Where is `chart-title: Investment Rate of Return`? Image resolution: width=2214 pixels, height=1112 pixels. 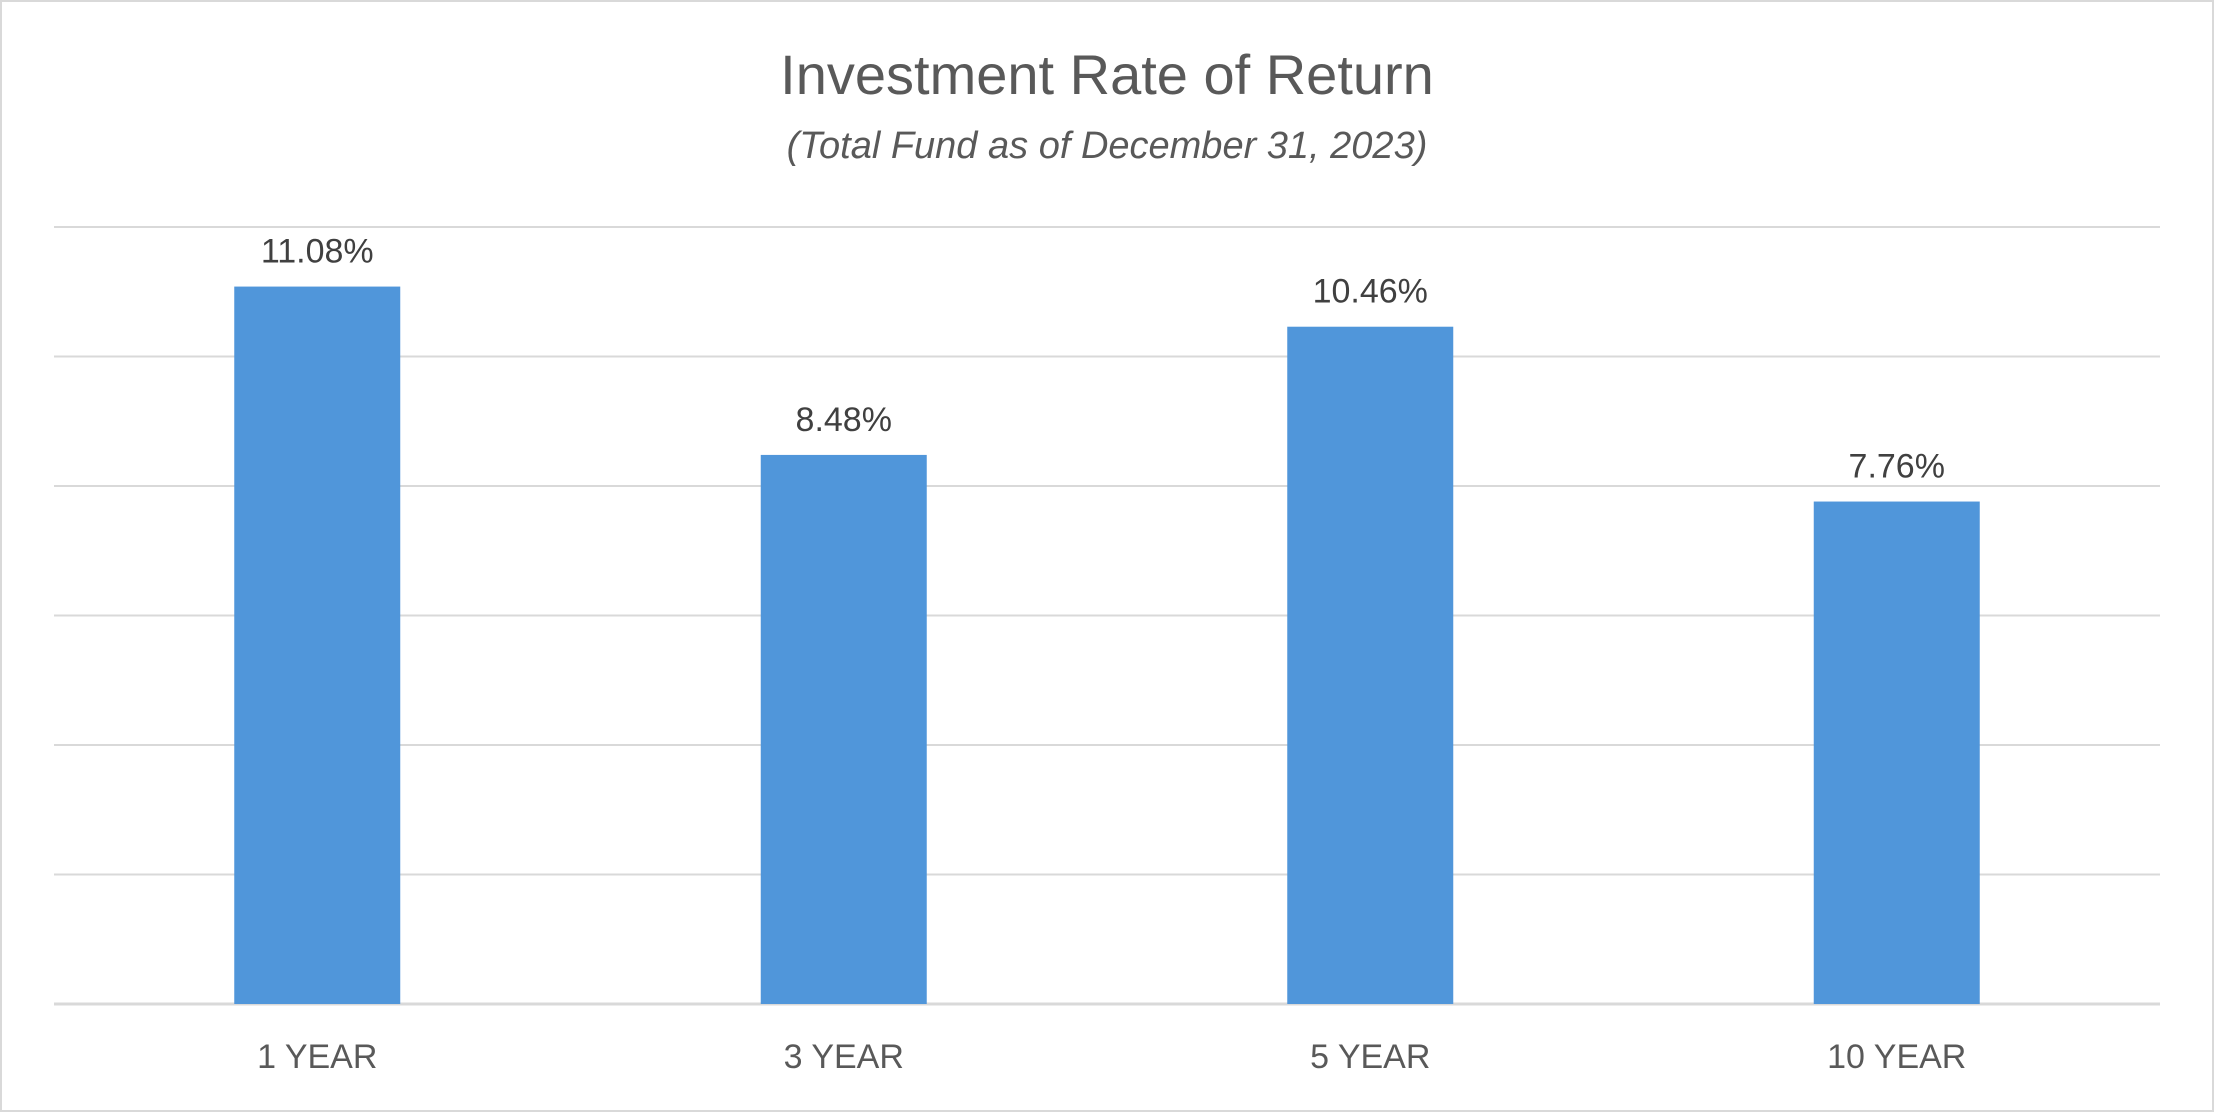 chart-title: Investment Rate of Return is located at coordinates (1107, 74).